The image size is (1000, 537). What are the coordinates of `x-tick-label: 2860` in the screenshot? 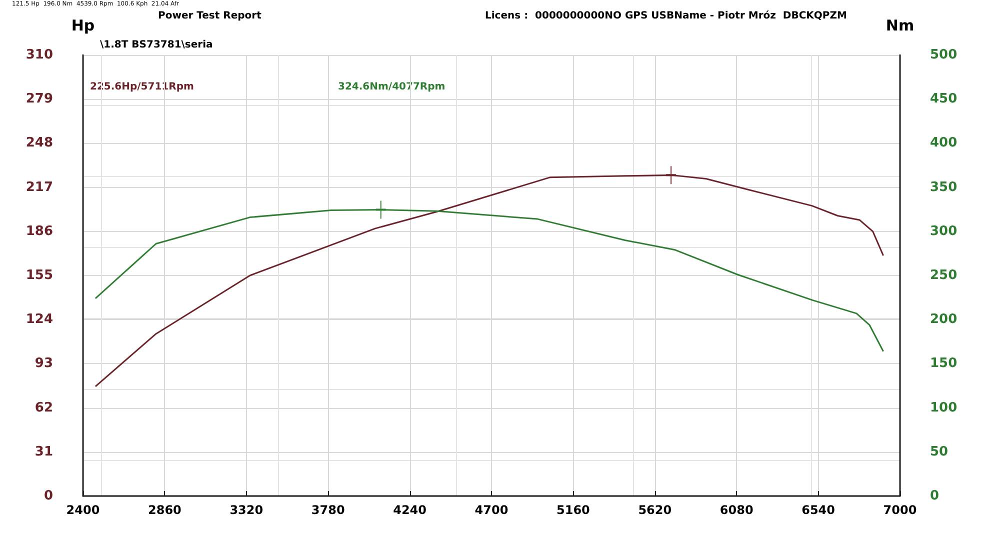 It's located at (165, 510).